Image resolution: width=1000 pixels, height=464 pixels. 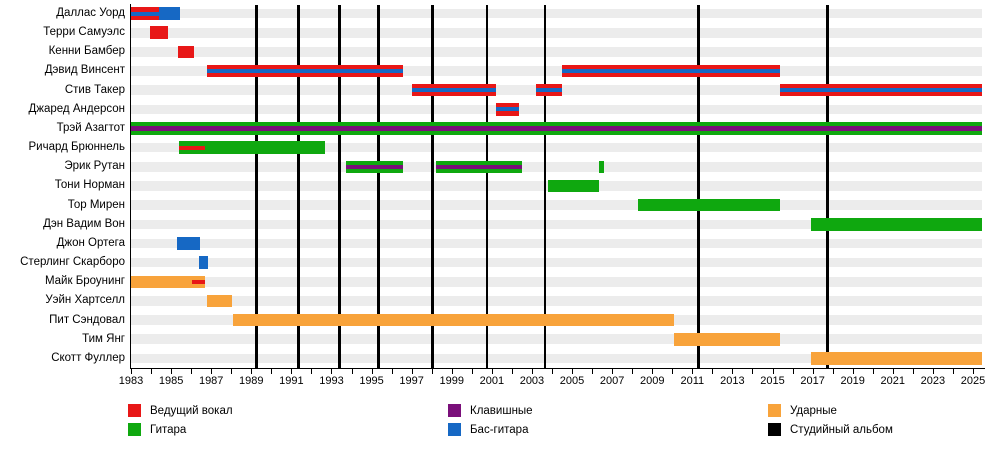 What do you see at coordinates (812, 381) in the screenshot?
I see `axis-tick-label: 2017` at bounding box center [812, 381].